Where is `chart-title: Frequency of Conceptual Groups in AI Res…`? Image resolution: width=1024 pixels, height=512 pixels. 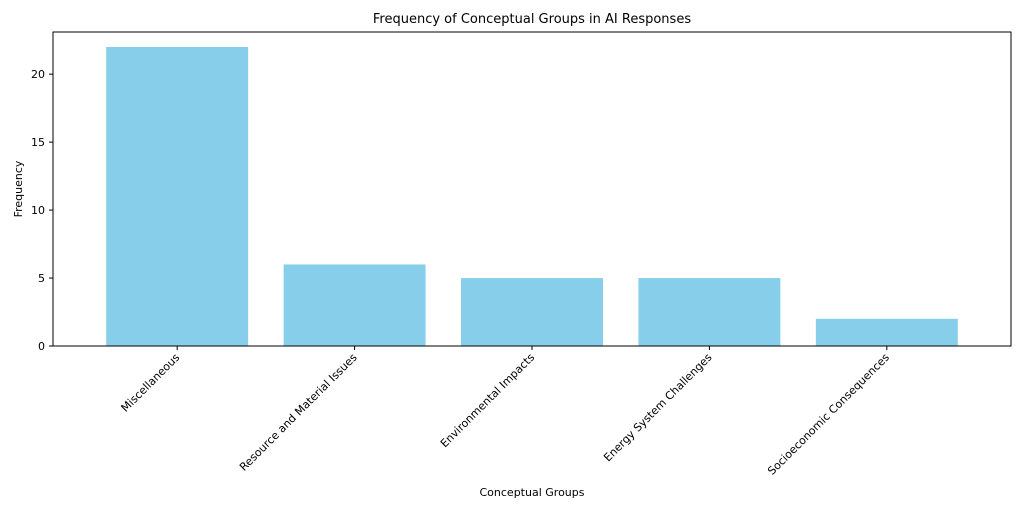
chart-title: Frequency of Conceptual Groups in AI Res… is located at coordinates (532, 19).